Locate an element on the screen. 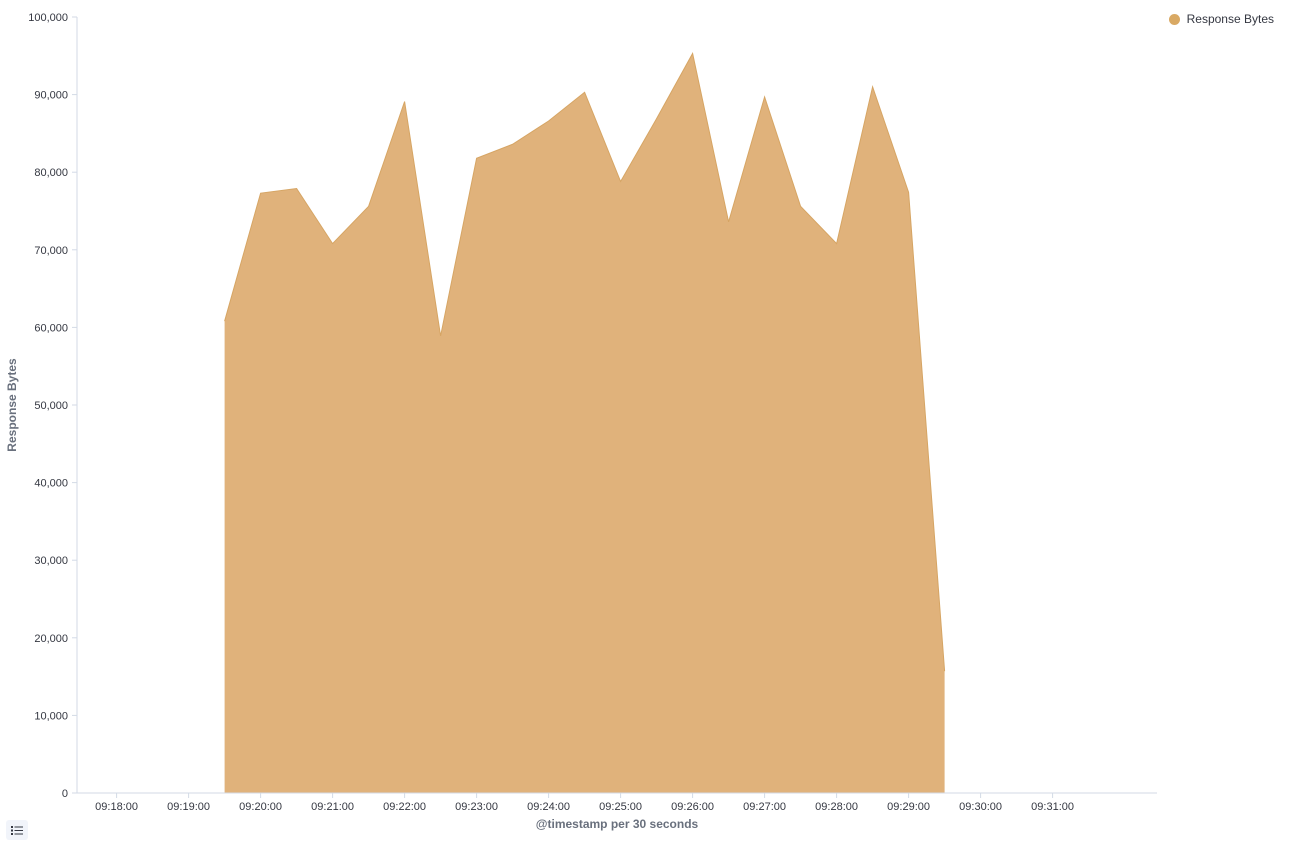  y-tick-label: 90,000 is located at coordinates (51, 96).